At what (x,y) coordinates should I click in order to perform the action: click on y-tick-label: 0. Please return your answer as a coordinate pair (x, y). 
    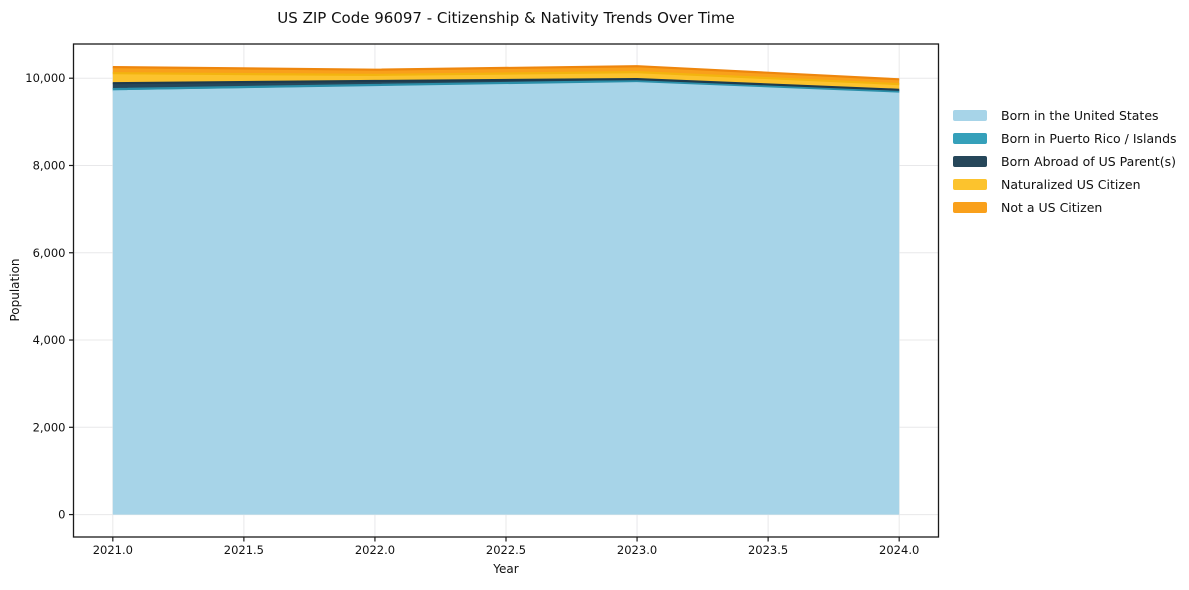
    Looking at the image, I should click on (61, 515).